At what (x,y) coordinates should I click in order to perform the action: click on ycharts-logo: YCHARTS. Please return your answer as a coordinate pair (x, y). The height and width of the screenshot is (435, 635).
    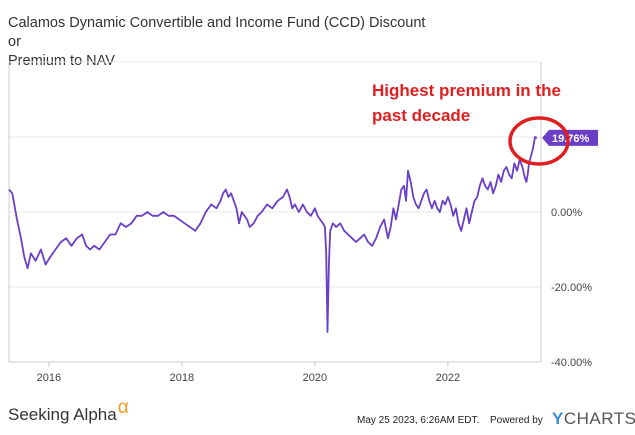
    Looking at the image, I should click on (593, 419).